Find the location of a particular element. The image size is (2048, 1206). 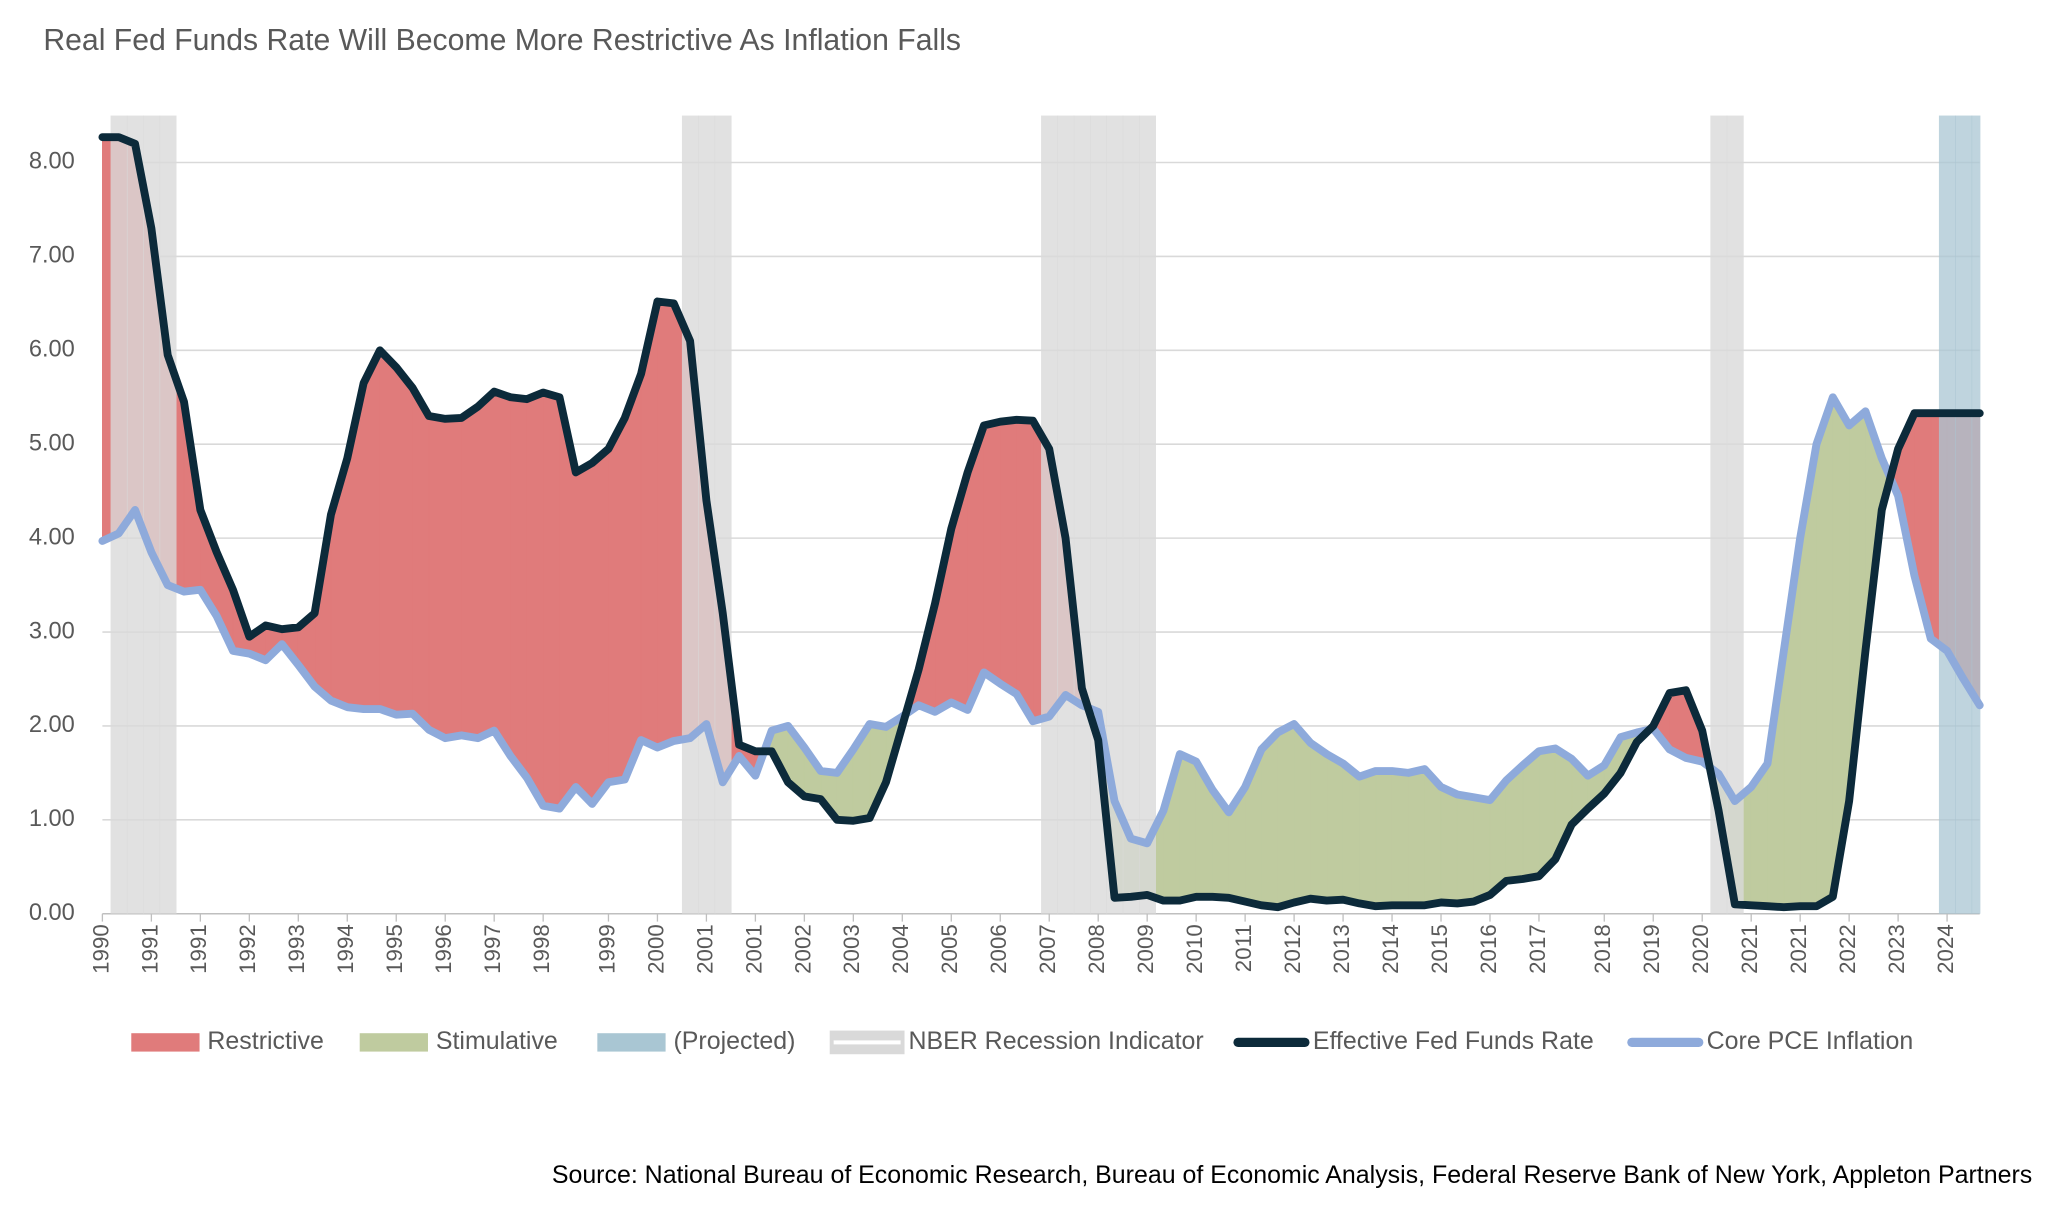

x-tick-label: 1990 is located at coordinates (100, 949).